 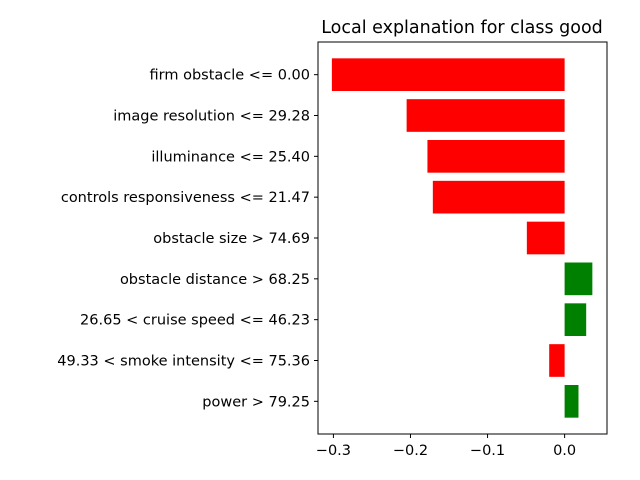 I want to click on y-tick-label: image resolution <= 29.28, so click(x=211, y=117).